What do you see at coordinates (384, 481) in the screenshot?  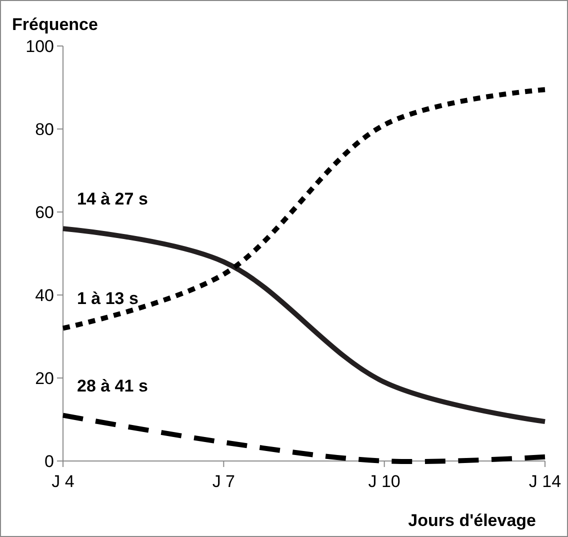 I see `x-tick-label: J 10` at bounding box center [384, 481].